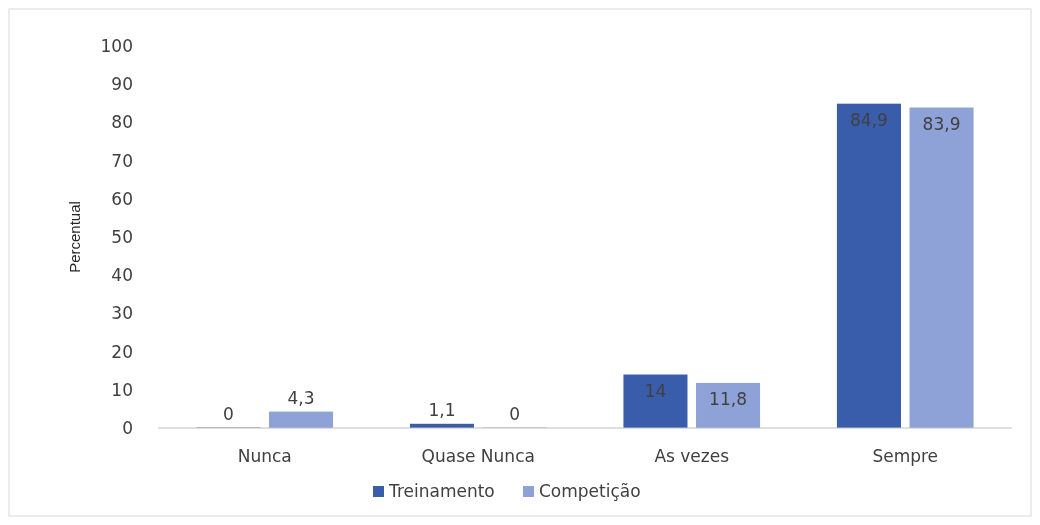 This screenshot has height=525, width=1040. Describe the element at coordinates (728, 398) in the screenshot. I see `data-label: 11,8` at that location.